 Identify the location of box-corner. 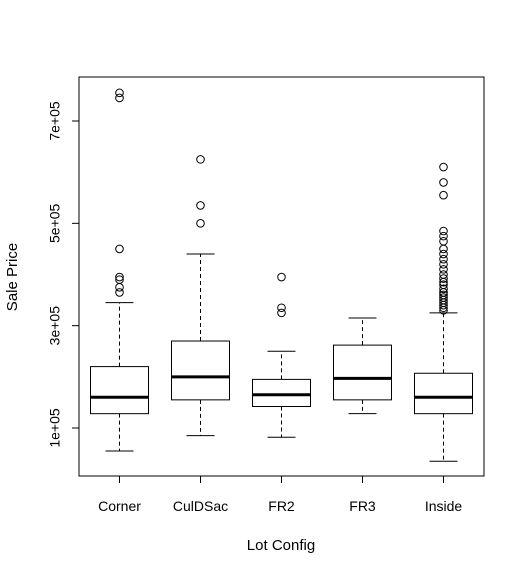
(119, 270).